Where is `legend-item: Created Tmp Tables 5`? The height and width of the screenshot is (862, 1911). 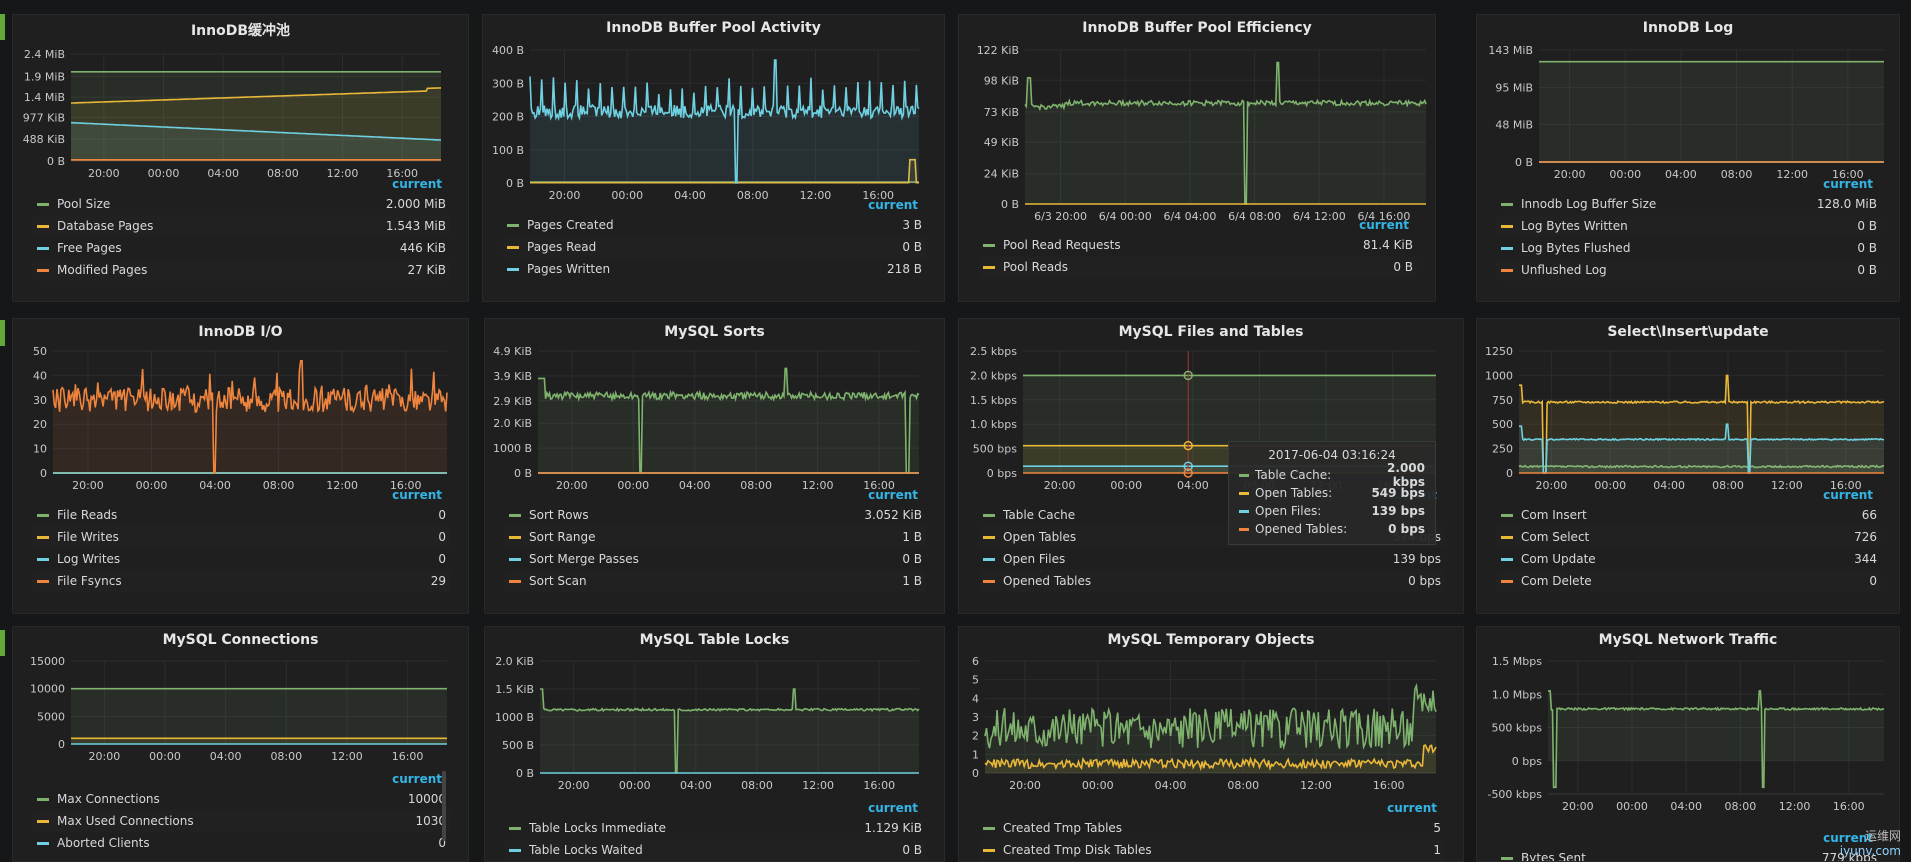 legend-item: Created Tmp Tables 5 is located at coordinates (1212, 828).